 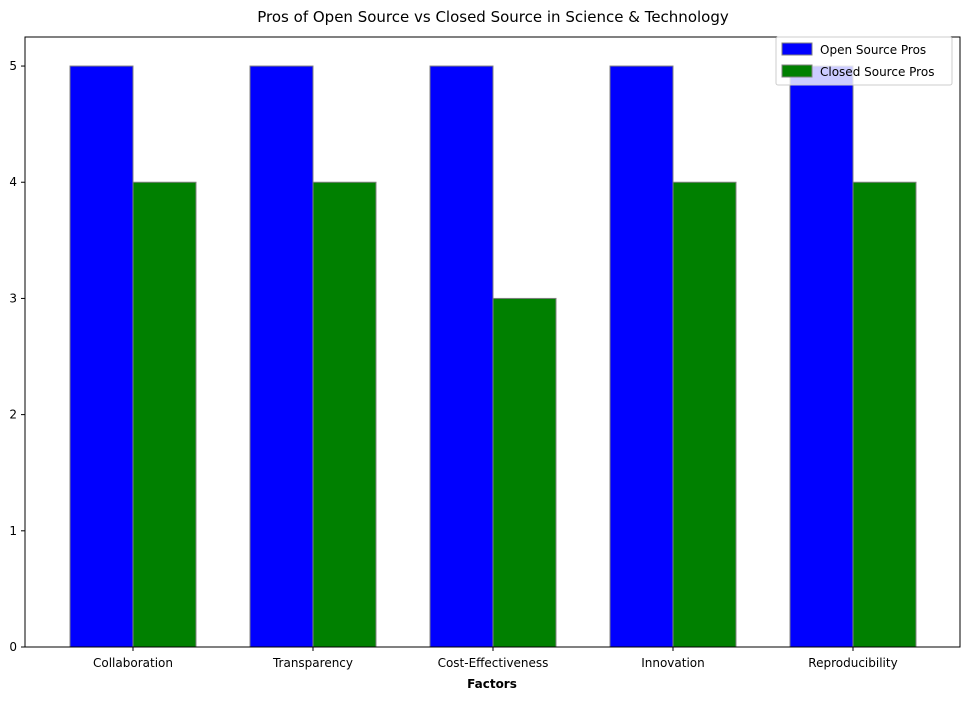 What do you see at coordinates (164, 414) in the screenshot?
I see `bar-closed-source-pros-collaboration` at bounding box center [164, 414].